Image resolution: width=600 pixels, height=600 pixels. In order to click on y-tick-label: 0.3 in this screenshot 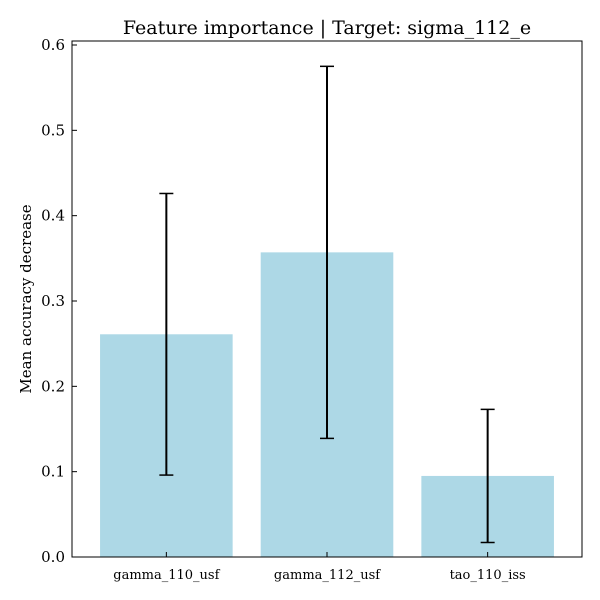, I will do `click(53, 301)`.